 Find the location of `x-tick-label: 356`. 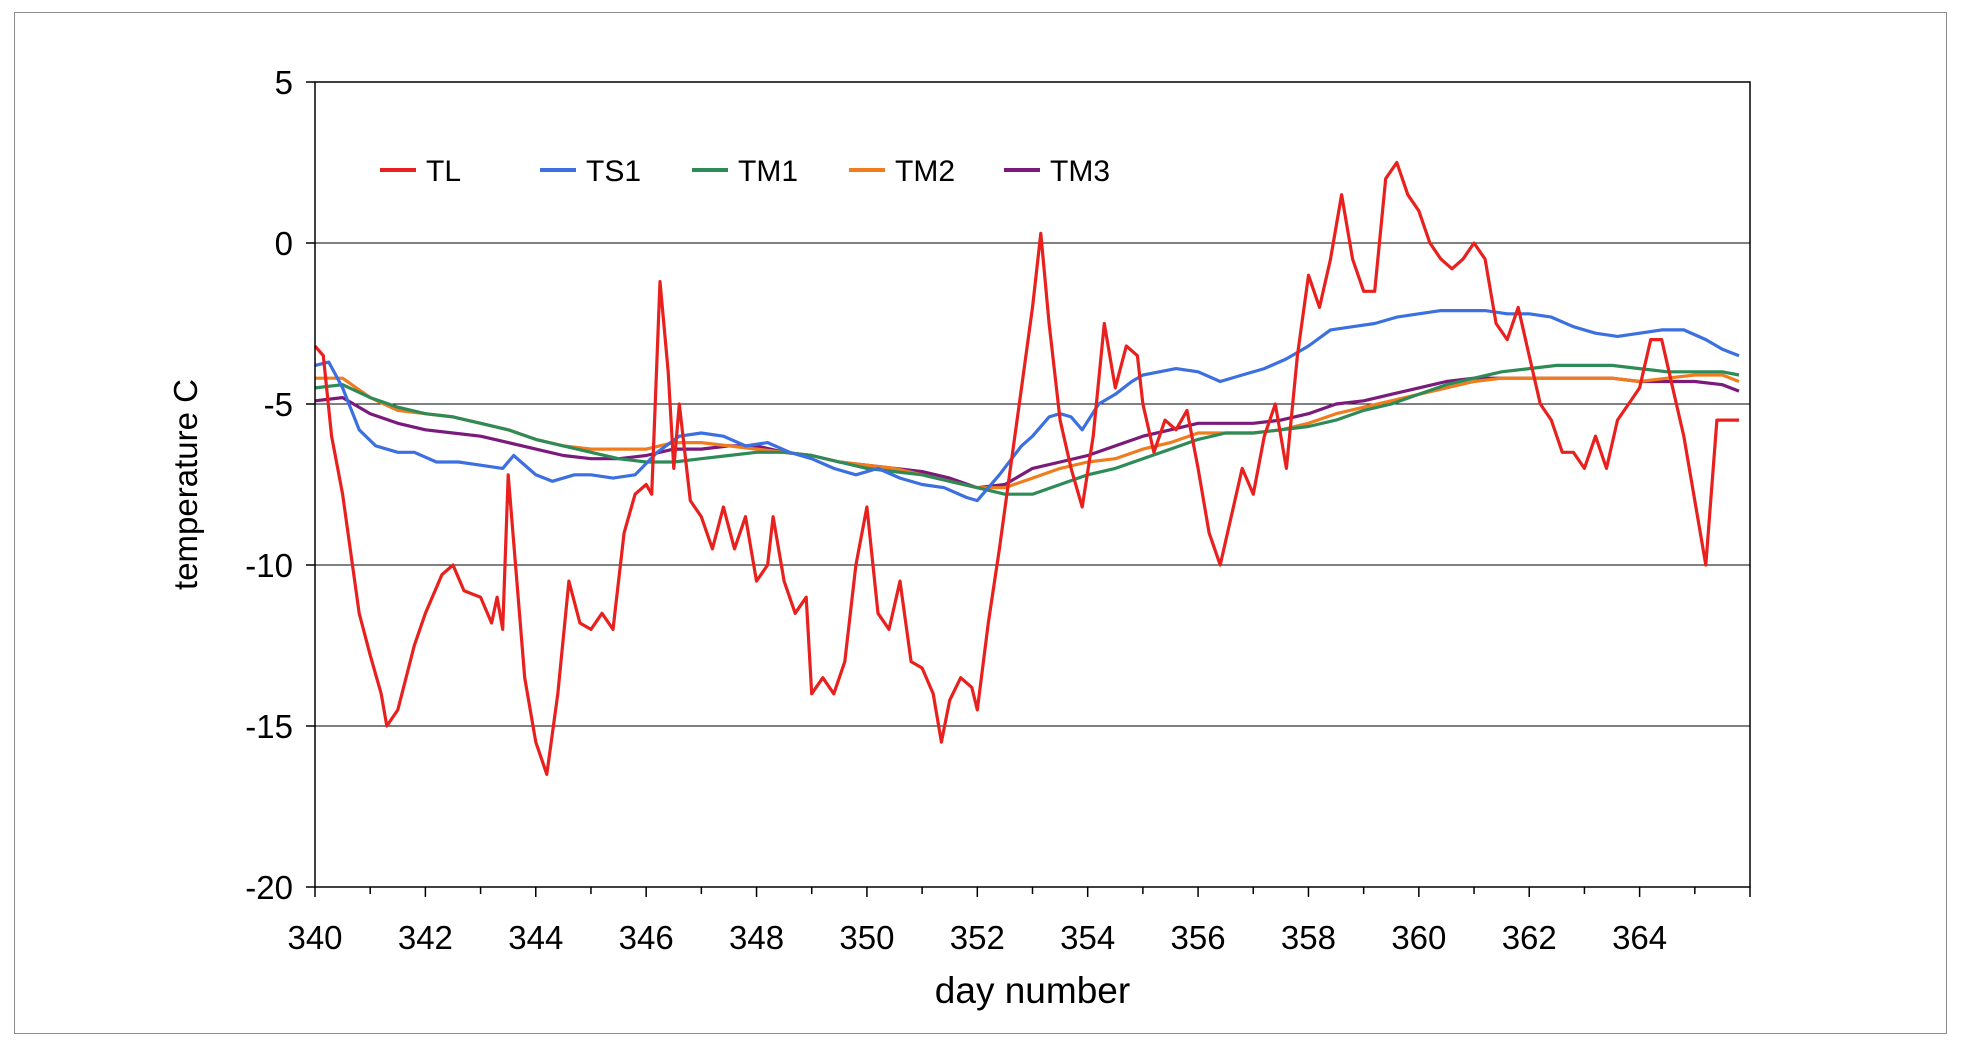

x-tick-label: 356 is located at coordinates (1198, 937).